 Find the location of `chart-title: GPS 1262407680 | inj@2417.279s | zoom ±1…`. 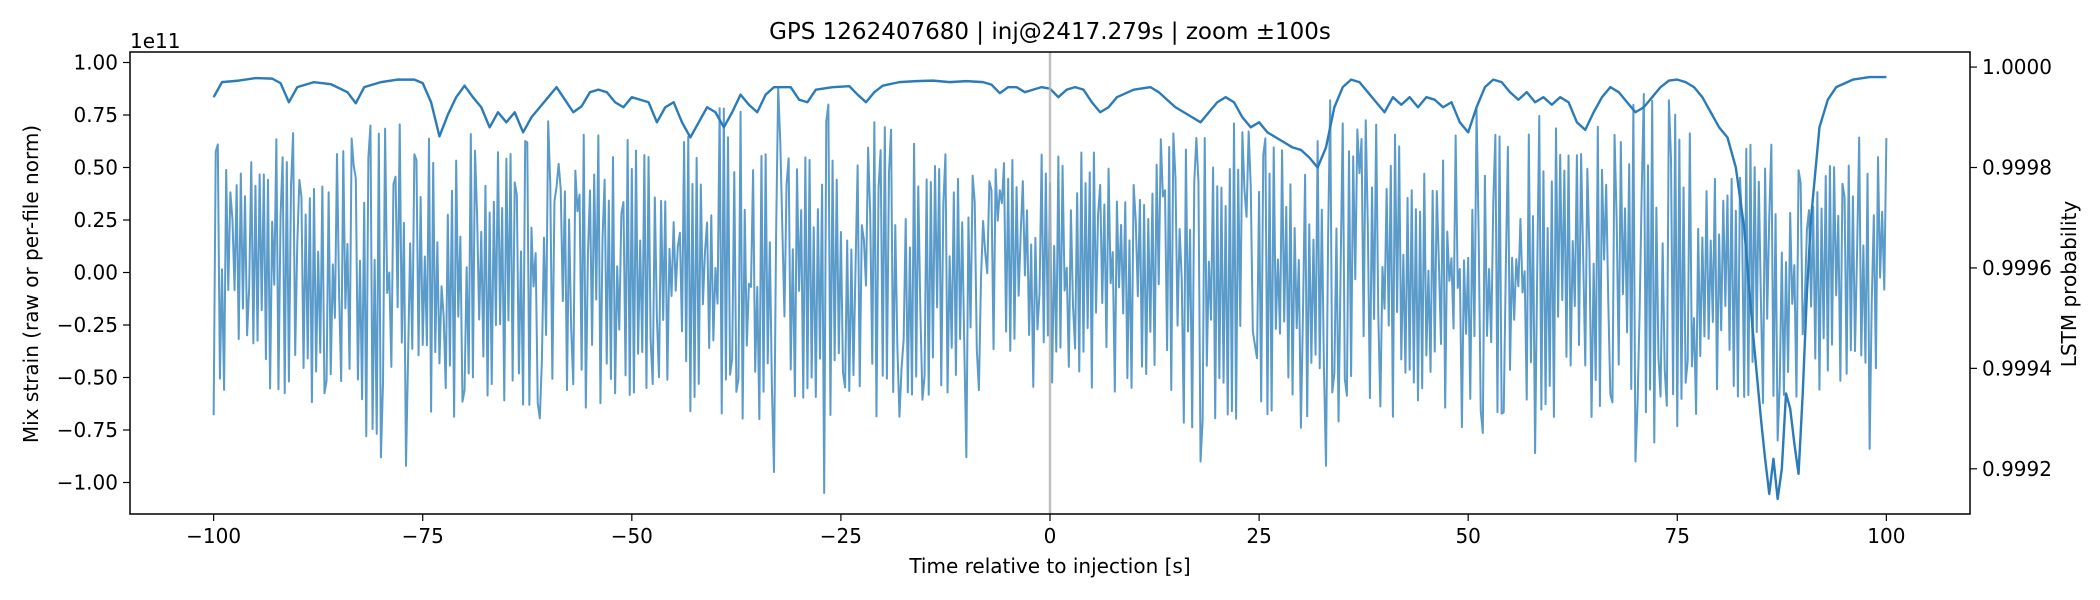

chart-title: GPS 1262407680 | inj@2417.279s | zoom ±1… is located at coordinates (1050, 32).